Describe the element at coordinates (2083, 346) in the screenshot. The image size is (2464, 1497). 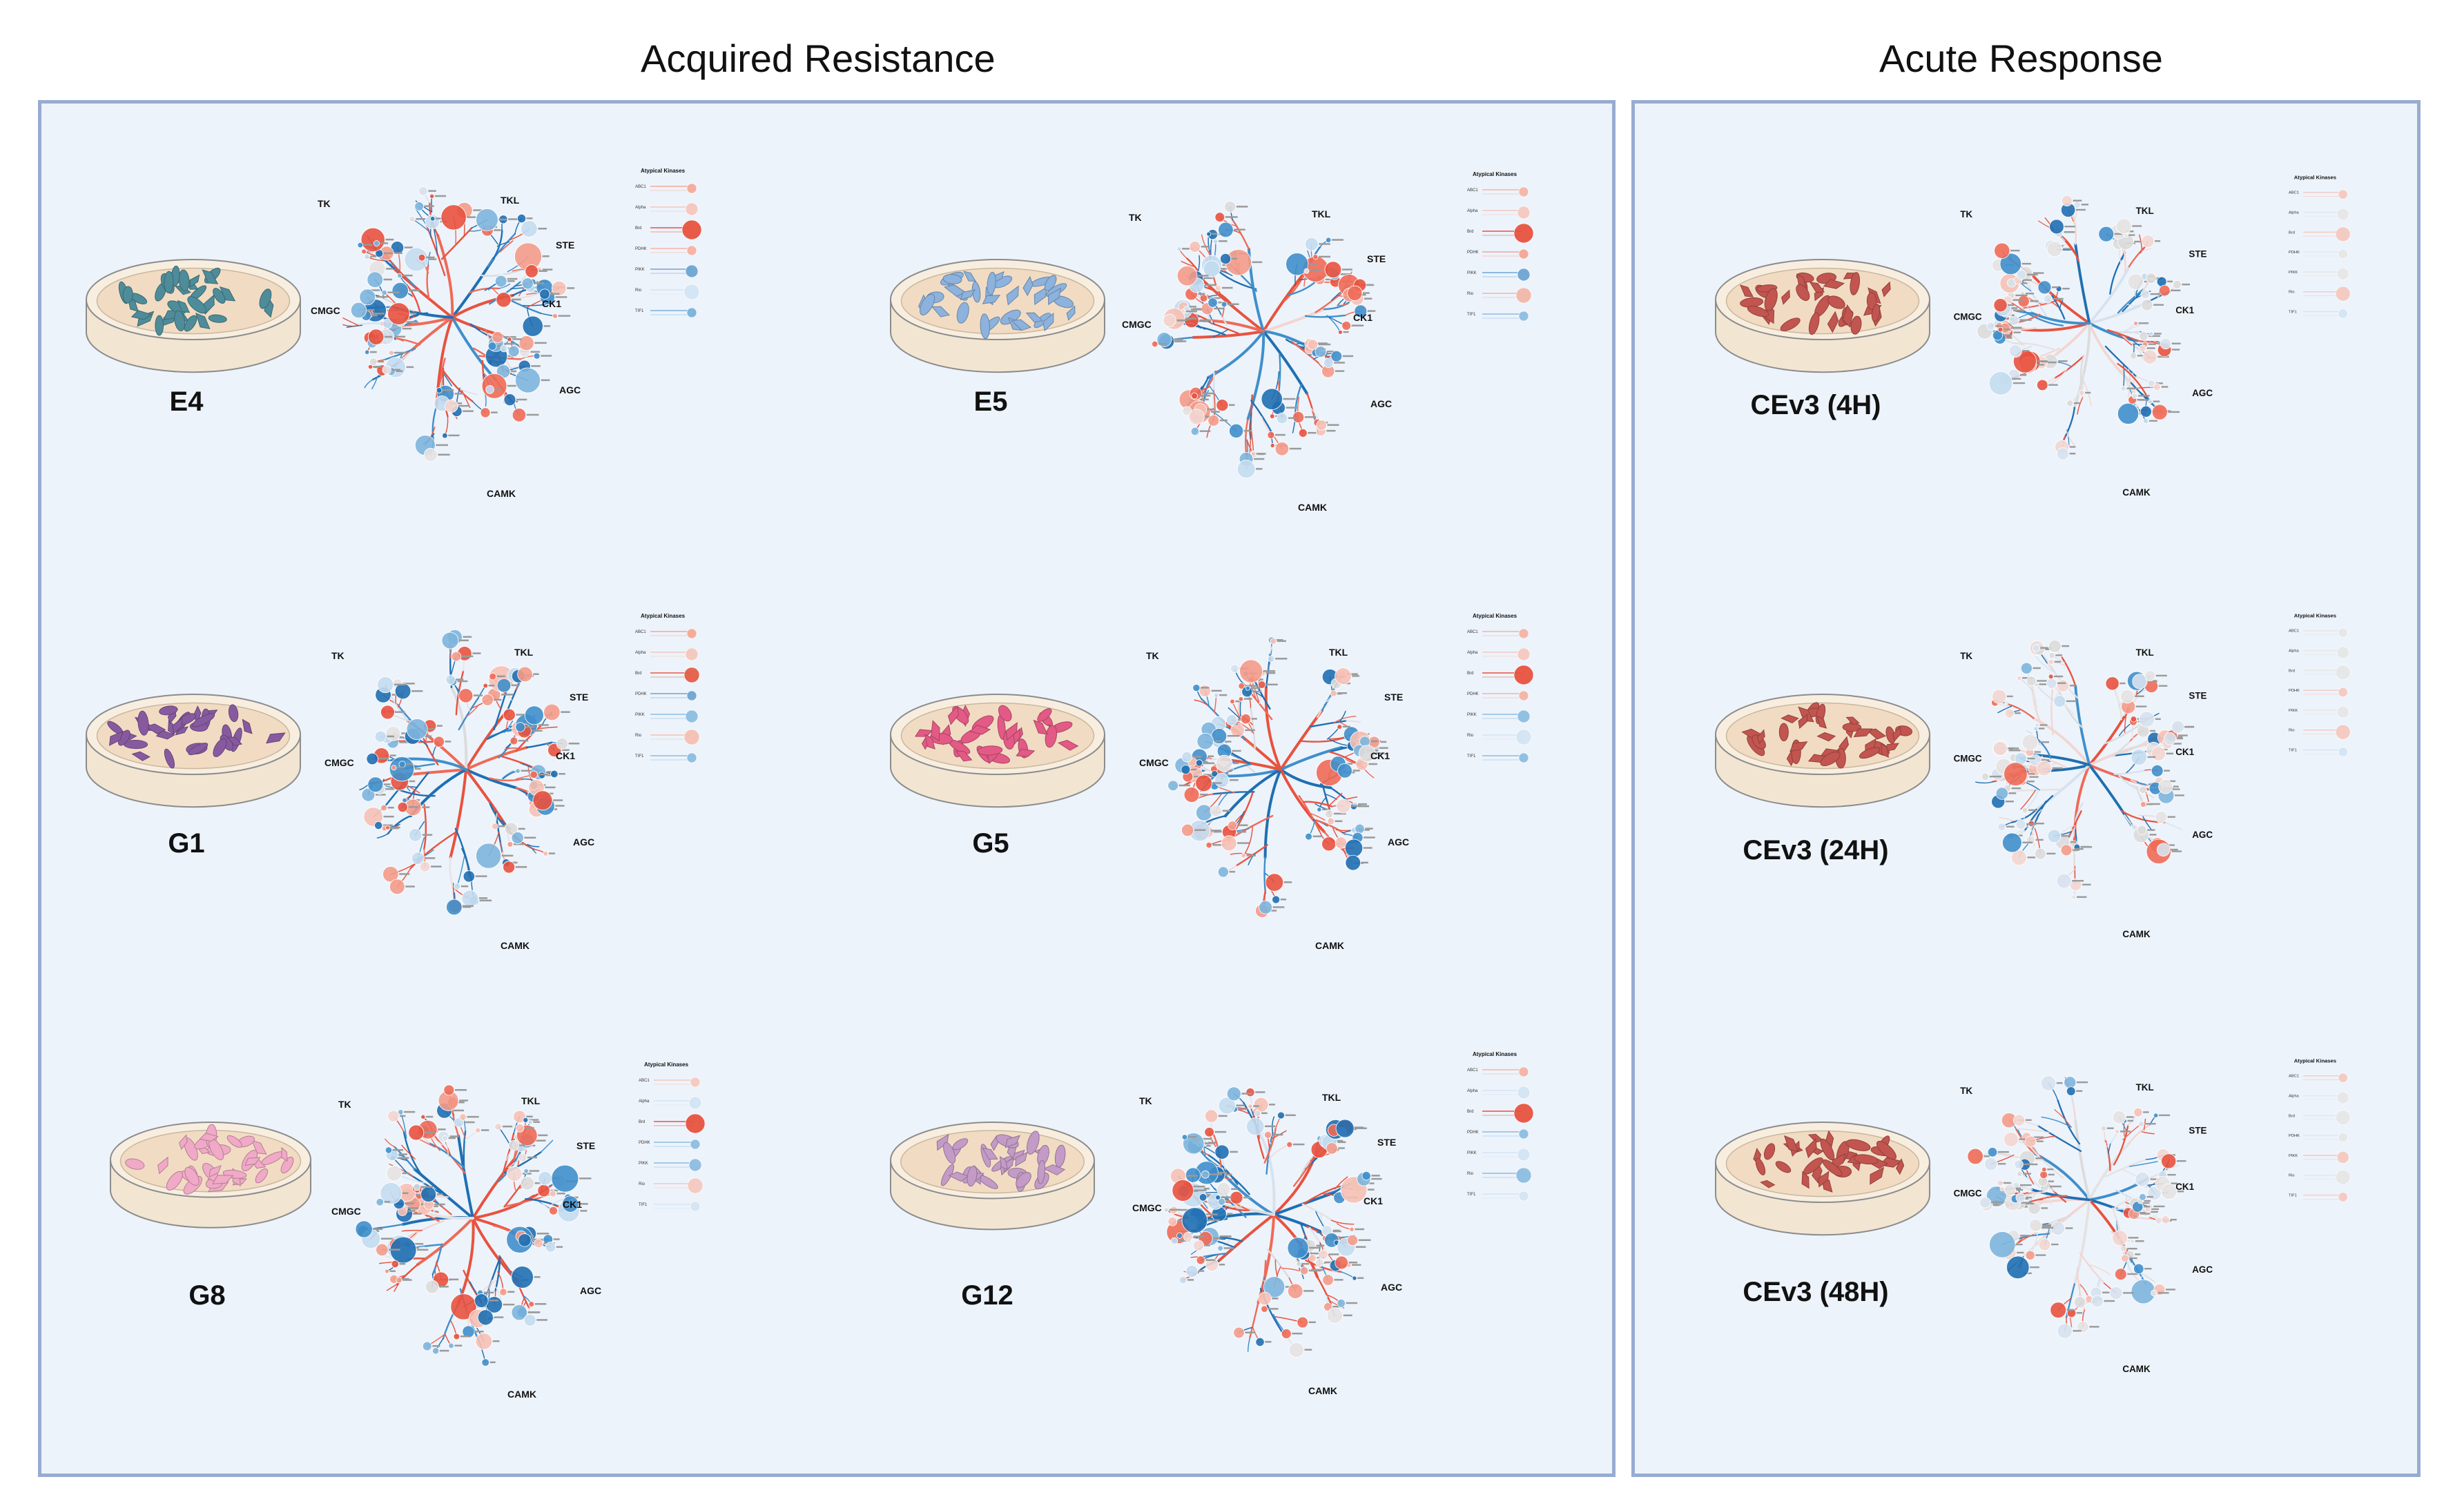
I see `kinome-tree-c4: TK TKL STE CMGC CK1 AGC CAMK` at that location.